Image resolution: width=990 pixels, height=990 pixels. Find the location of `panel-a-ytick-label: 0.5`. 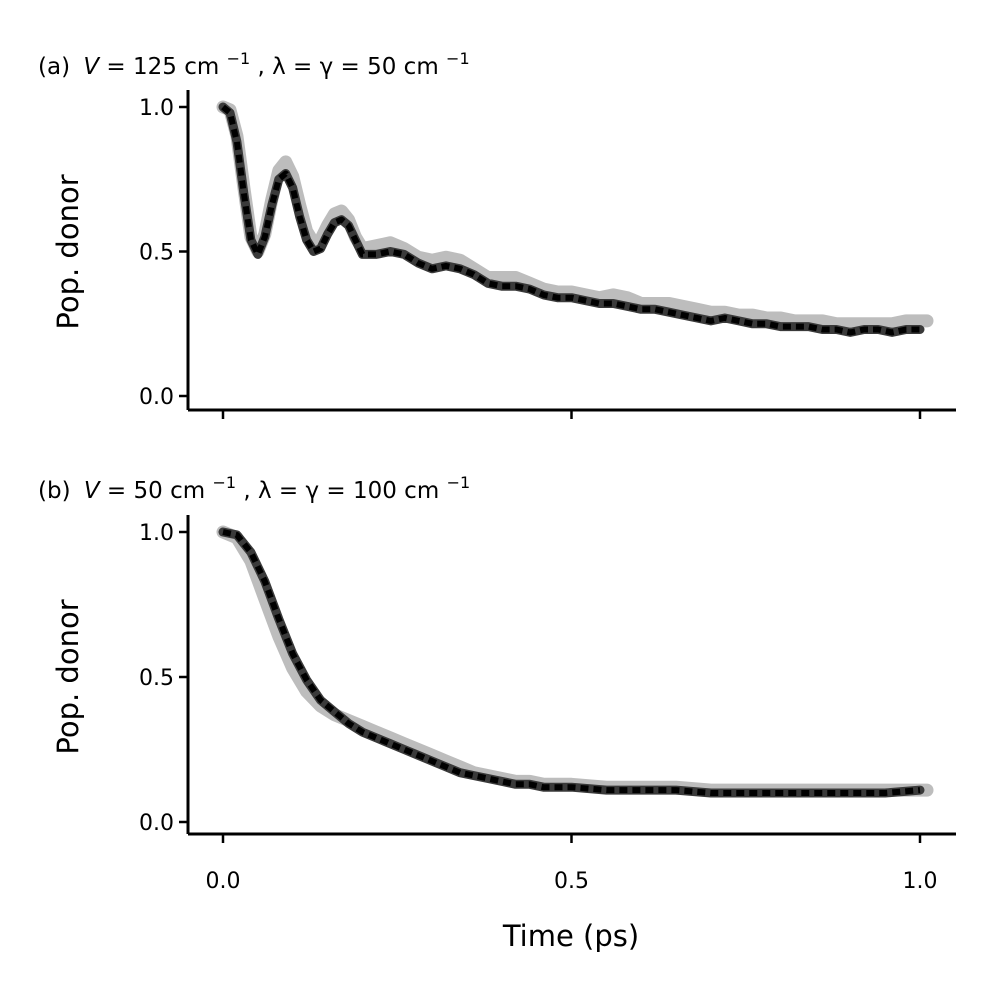

panel-a-ytick-label: 0.5 is located at coordinates (156, 253).